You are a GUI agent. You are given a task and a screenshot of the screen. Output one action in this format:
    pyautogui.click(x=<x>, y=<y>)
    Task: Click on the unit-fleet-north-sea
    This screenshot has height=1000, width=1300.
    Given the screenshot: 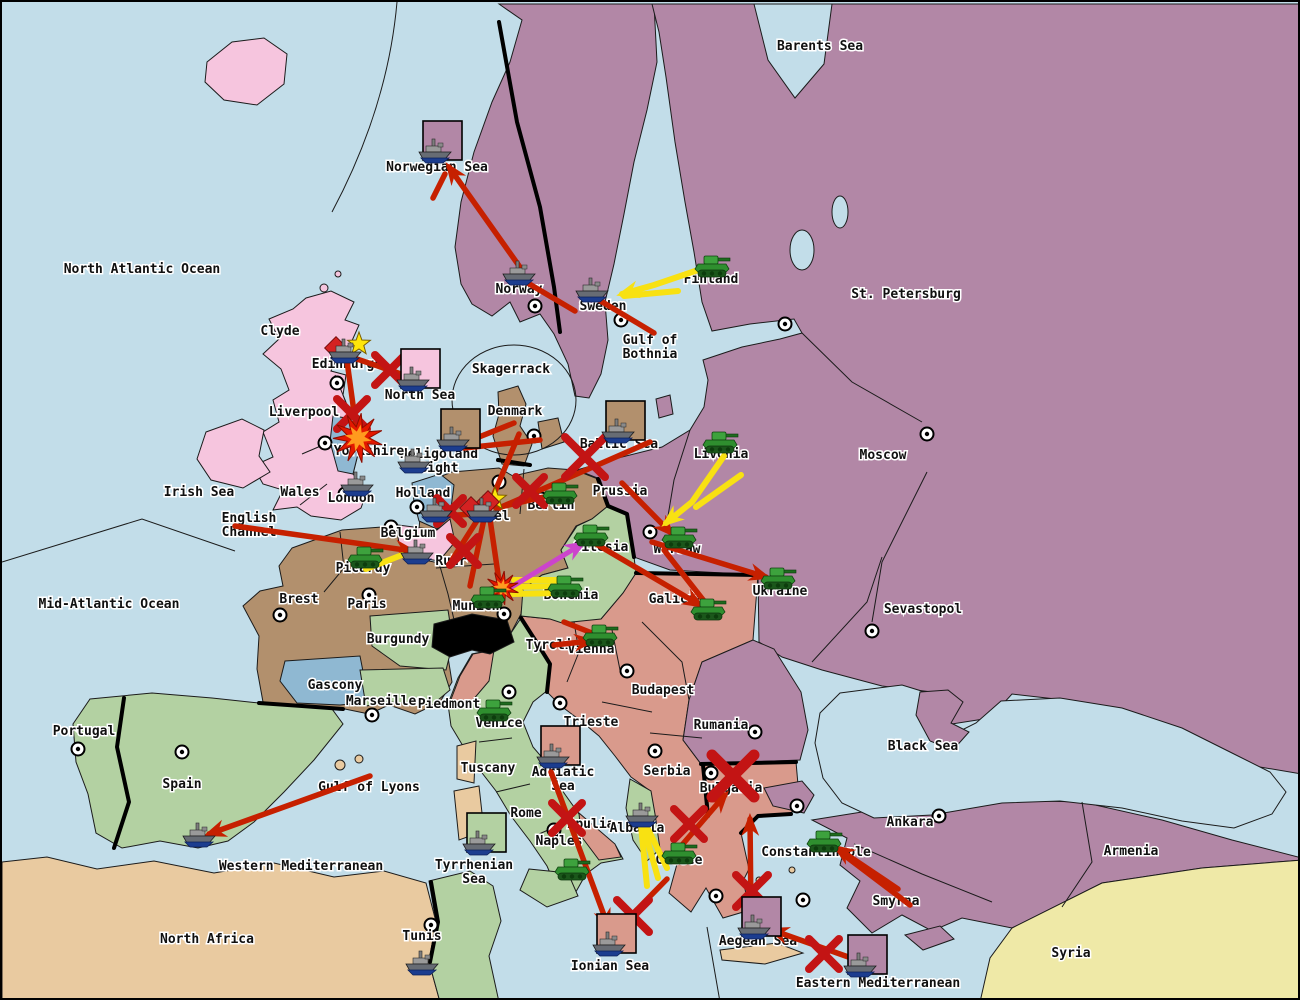 What is the action you would take?
    pyautogui.click(x=418, y=370)
    